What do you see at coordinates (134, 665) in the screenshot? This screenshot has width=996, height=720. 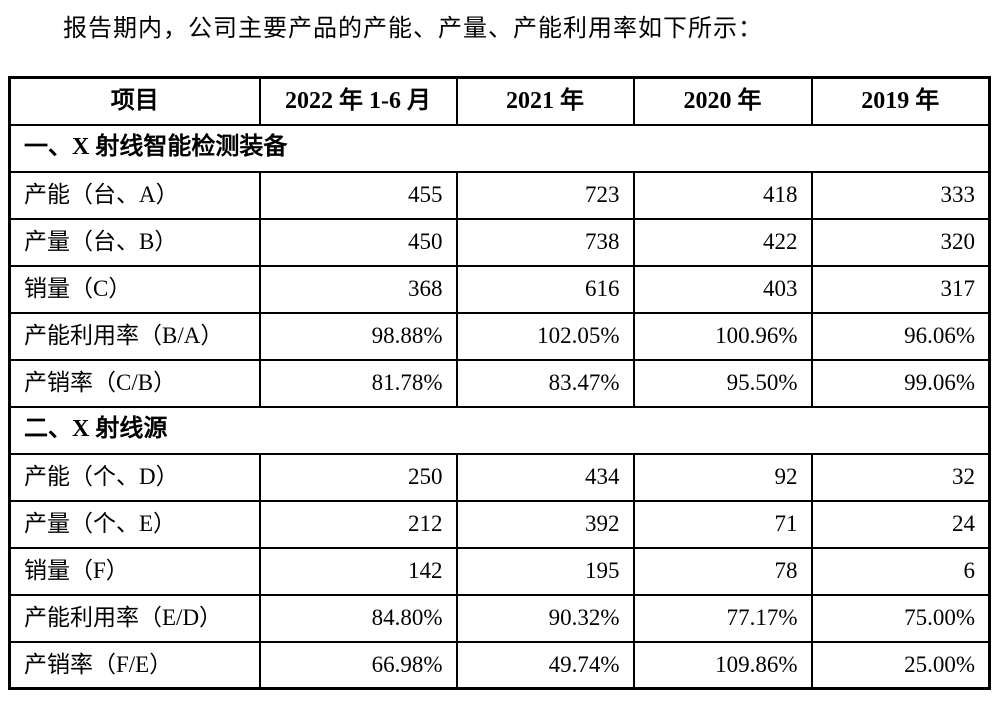 I see `row-label: 产销率（F/E）` at bounding box center [134, 665].